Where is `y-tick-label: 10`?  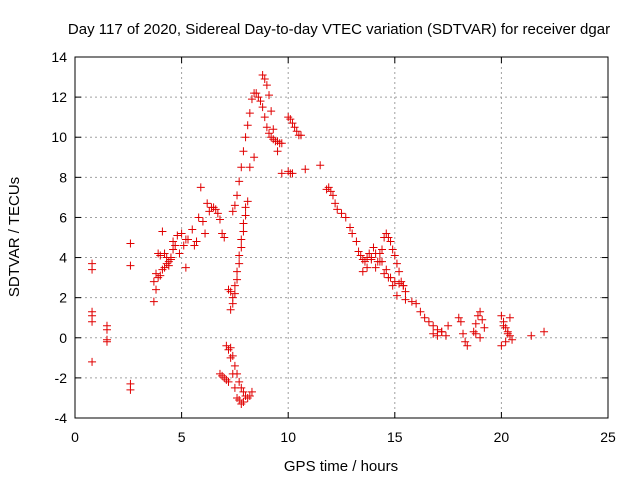
y-tick-label: 10 is located at coordinates (59, 137).